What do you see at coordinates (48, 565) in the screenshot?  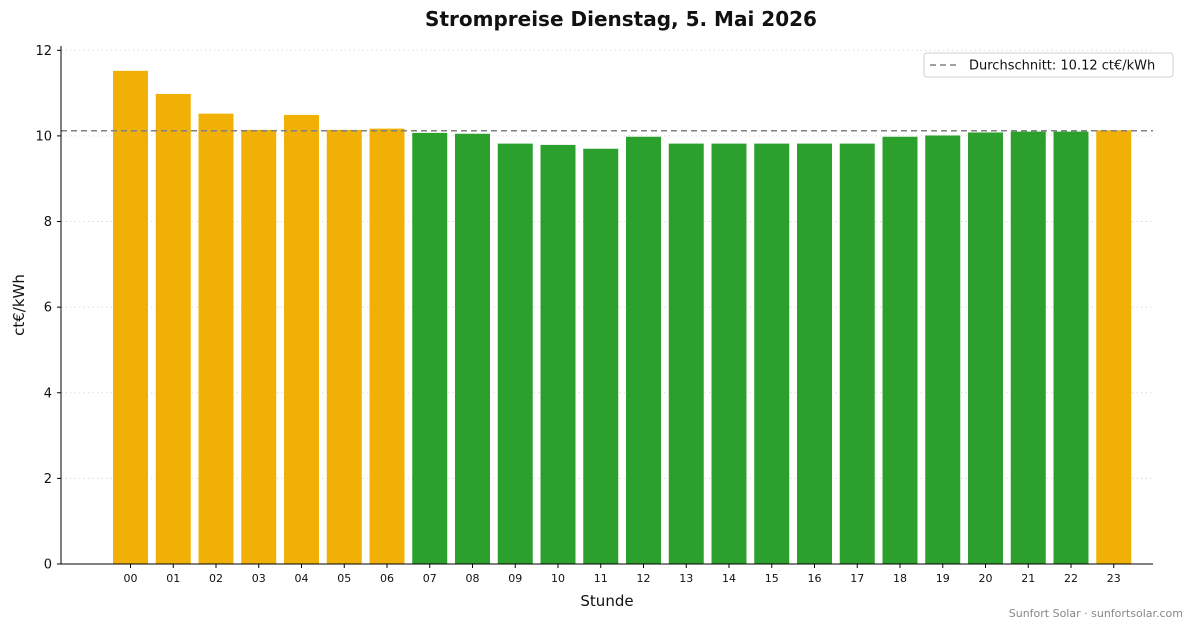 I see `y-tick-label: 0` at bounding box center [48, 565].